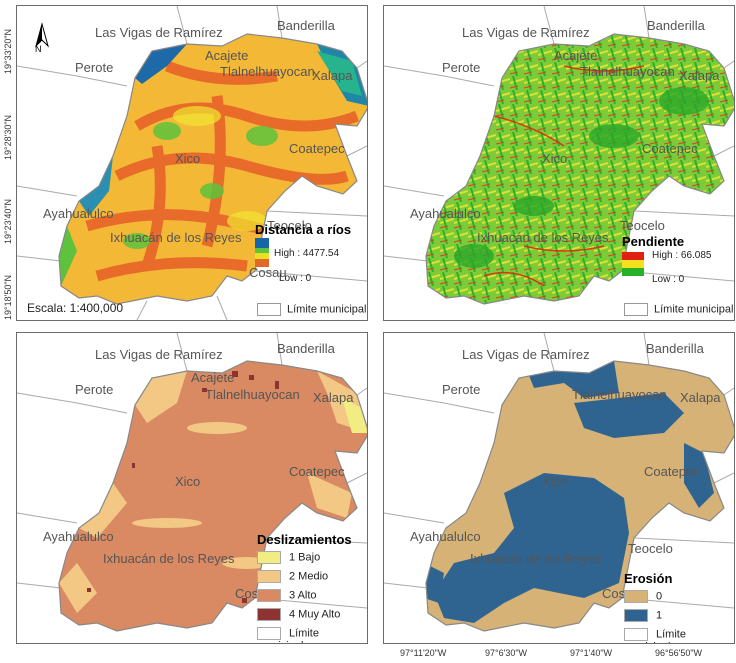 This screenshot has width=736, height=663. What do you see at coordinates (42, 35) in the screenshot?
I see `north-arrow-icon` at bounding box center [42, 35].